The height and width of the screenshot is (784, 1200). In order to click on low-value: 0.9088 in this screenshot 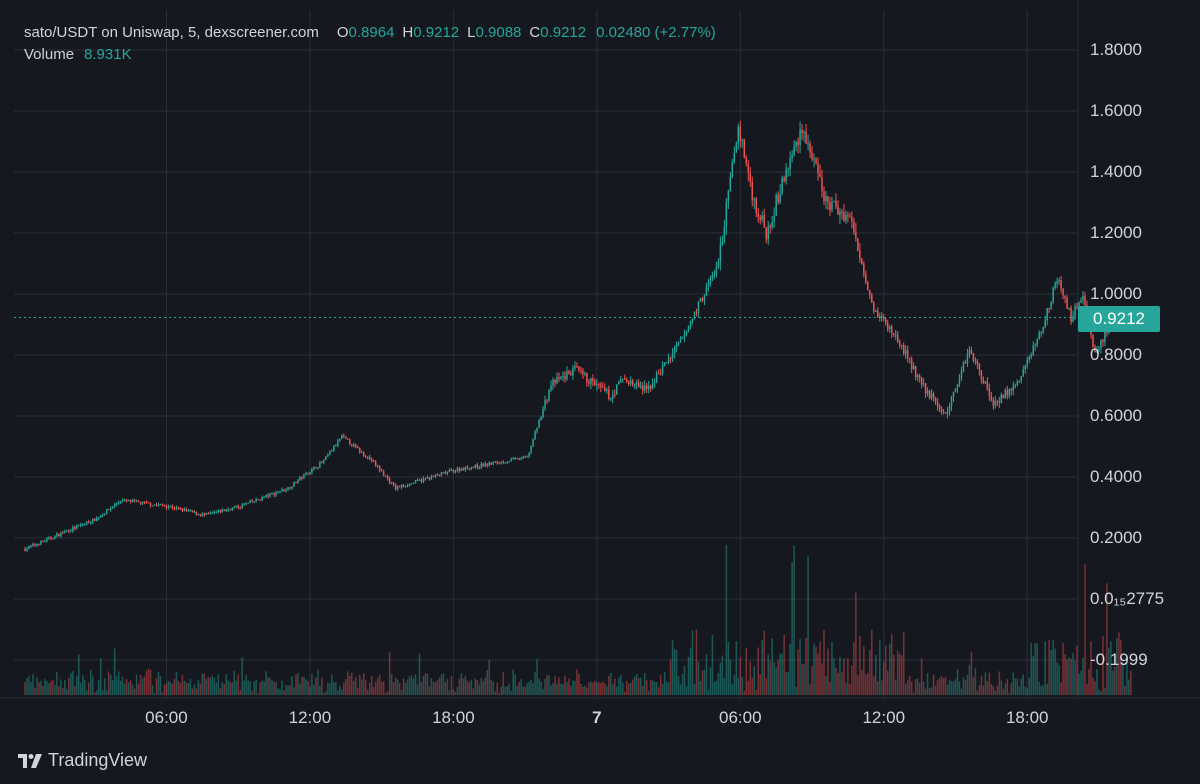, I will do `click(498, 32)`.